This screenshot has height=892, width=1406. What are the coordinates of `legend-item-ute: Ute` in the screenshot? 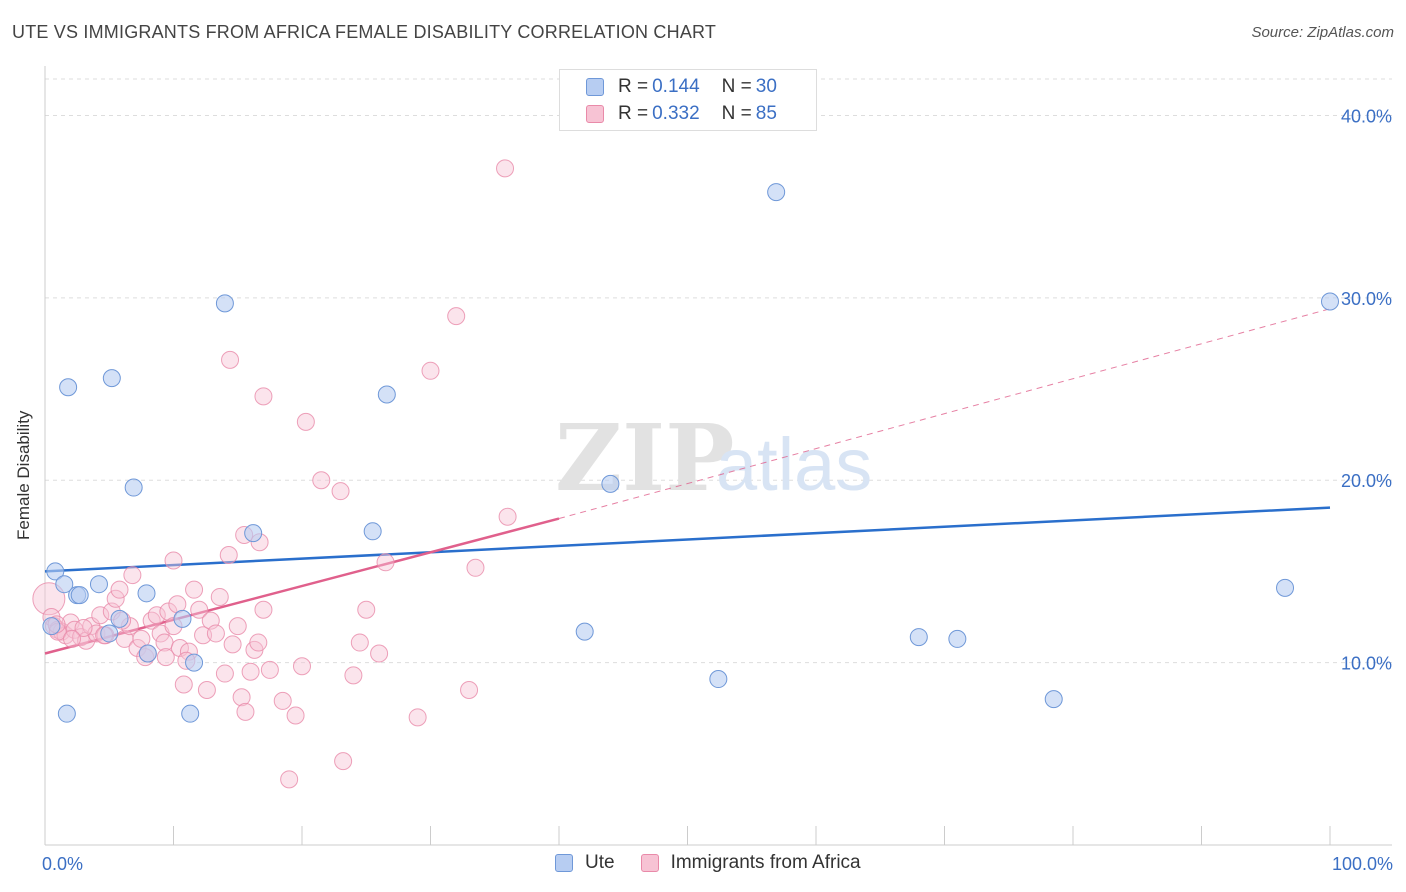 It's located at (585, 863).